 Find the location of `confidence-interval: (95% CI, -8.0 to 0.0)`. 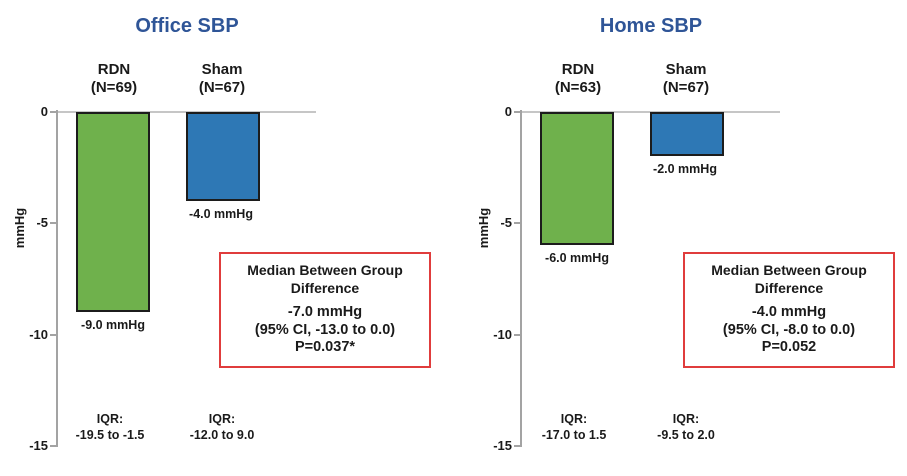

confidence-interval: (95% CI, -8.0 to 0.0) is located at coordinates (789, 329).